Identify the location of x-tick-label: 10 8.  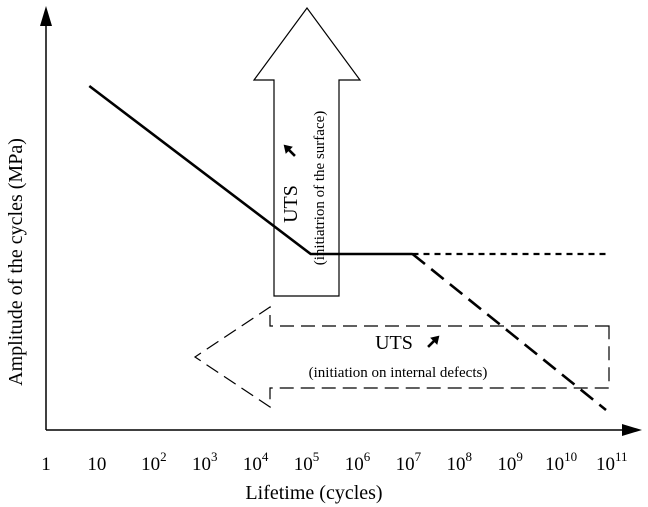
(460, 462).